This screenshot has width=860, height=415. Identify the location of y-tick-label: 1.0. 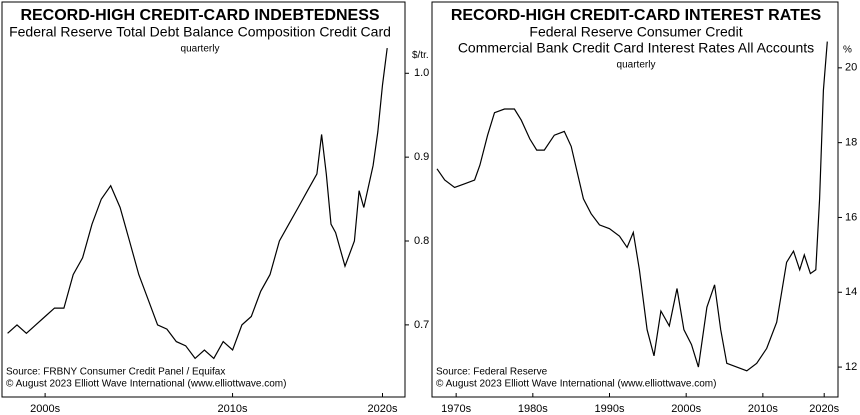
(421, 73).